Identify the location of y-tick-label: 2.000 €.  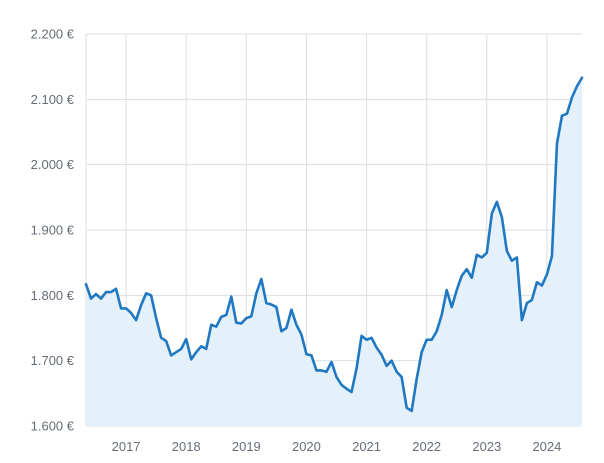
(53, 164).